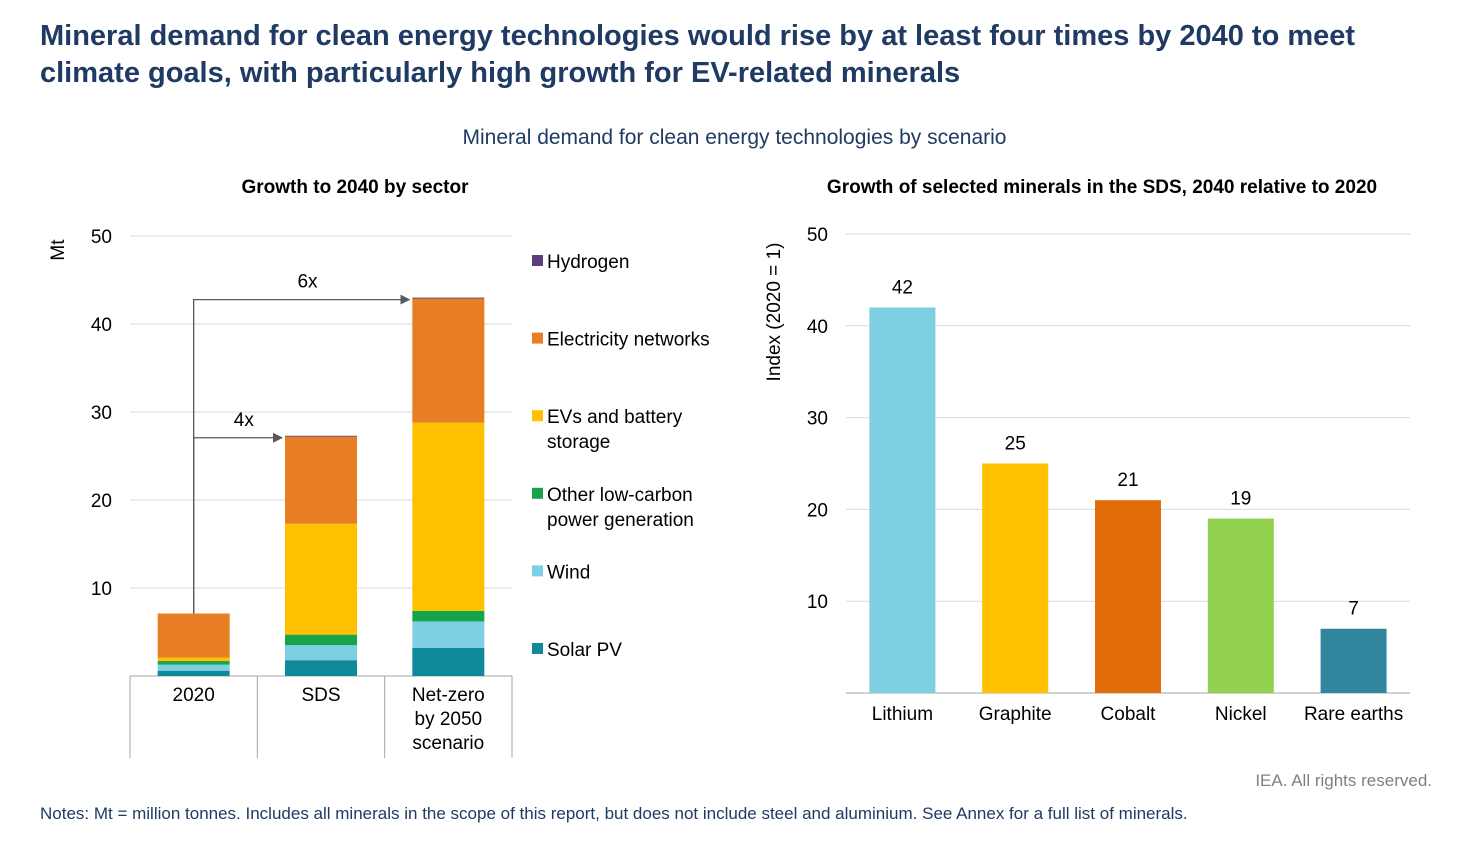 This screenshot has width=1469, height=862. Describe the element at coordinates (1015, 714) in the screenshot. I see `right-x-tick-label: Graphite` at that location.